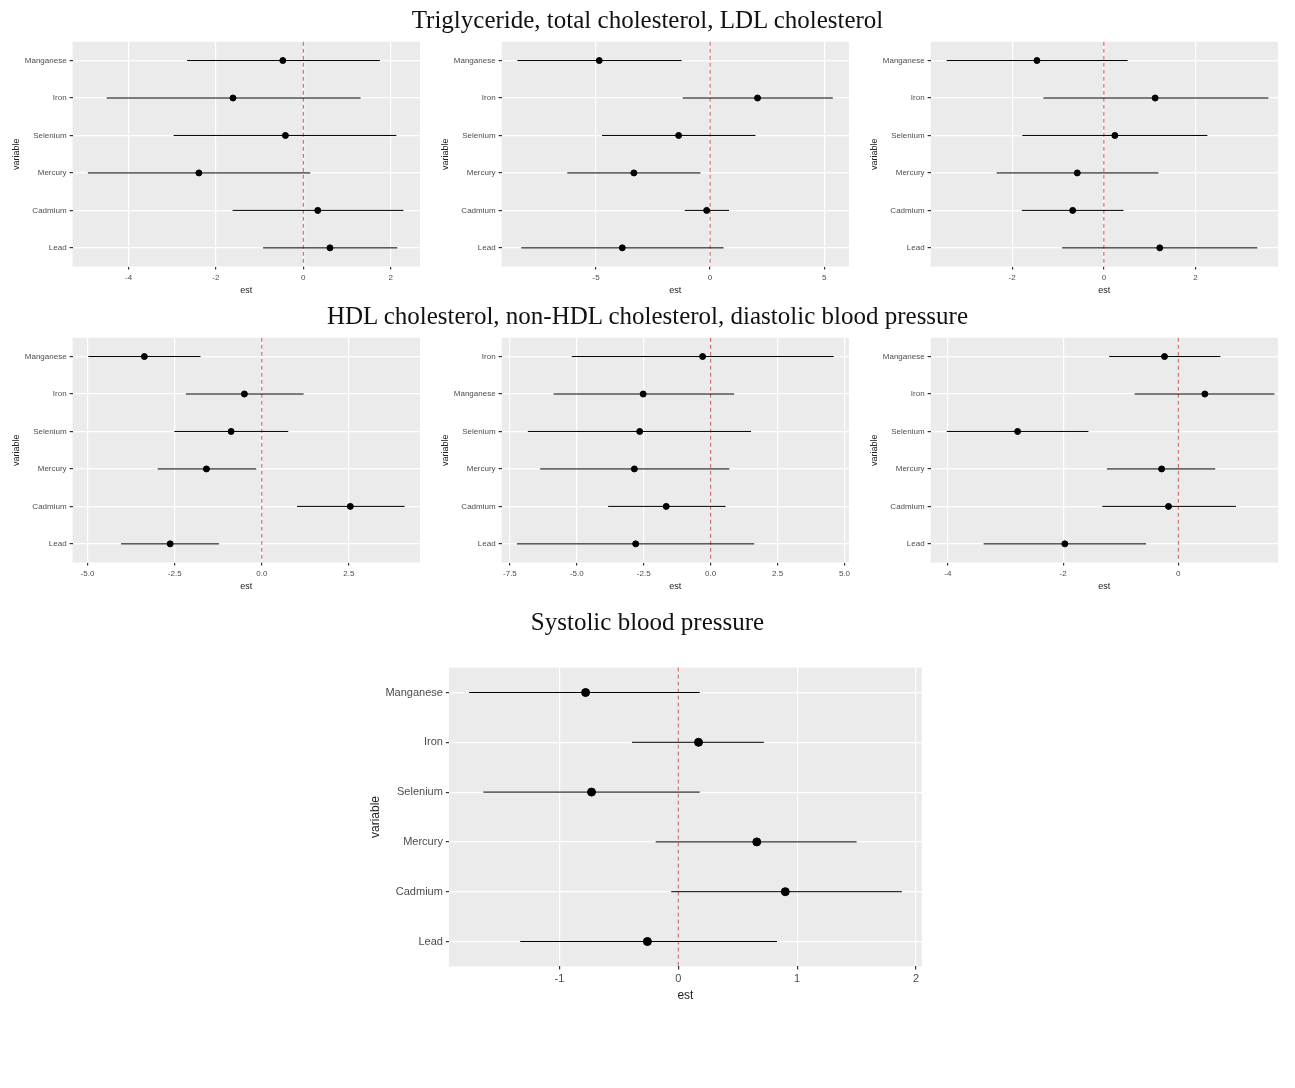 This screenshot has height=1088, width=1295. Describe the element at coordinates (647, 20) in the screenshot. I see `chart-title: Triglyceride, total cholesterol, LDL cholesterol` at that location.